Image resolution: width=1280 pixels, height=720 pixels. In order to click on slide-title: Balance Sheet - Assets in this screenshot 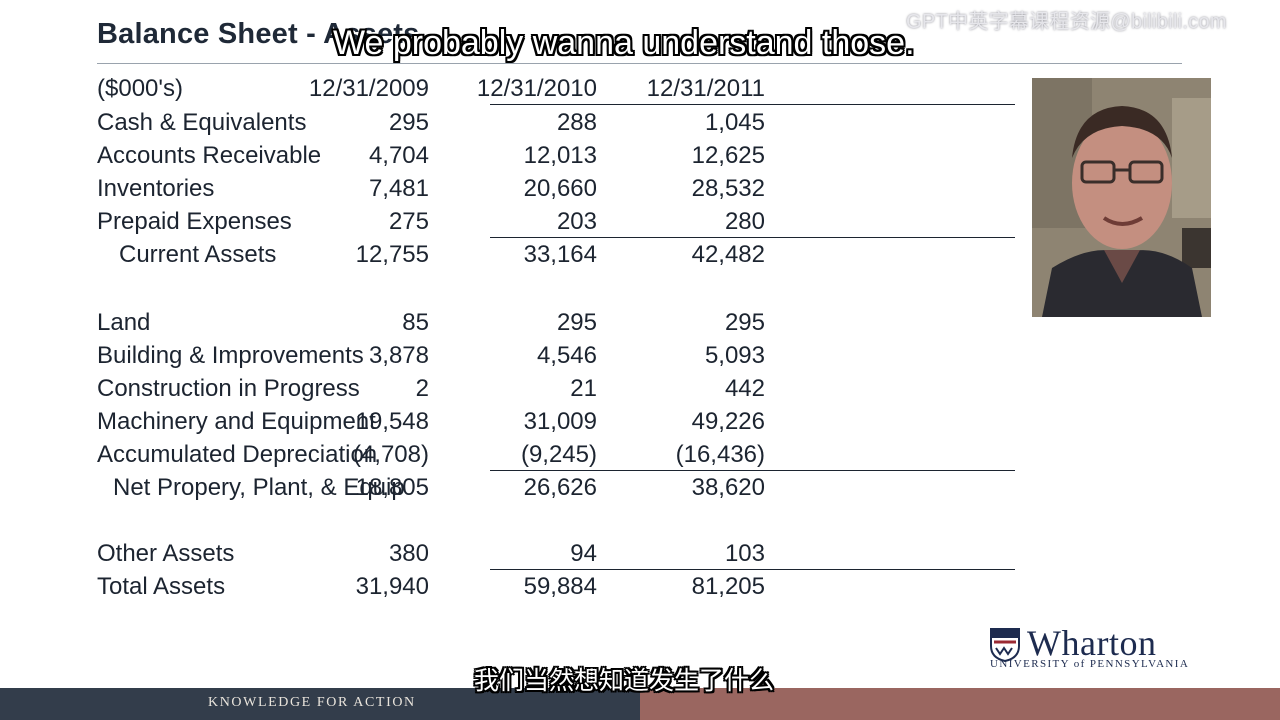, I will do `click(258, 34)`.